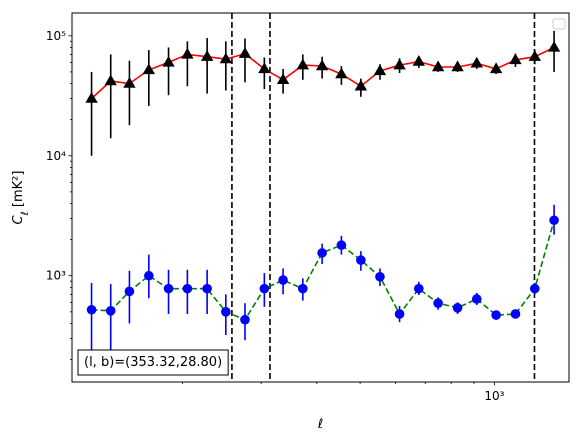  What do you see at coordinates (21, 198) in the screenshot?
I see `y-axis-label: Cℓ [mK²]` at bounding box center [21, 198].